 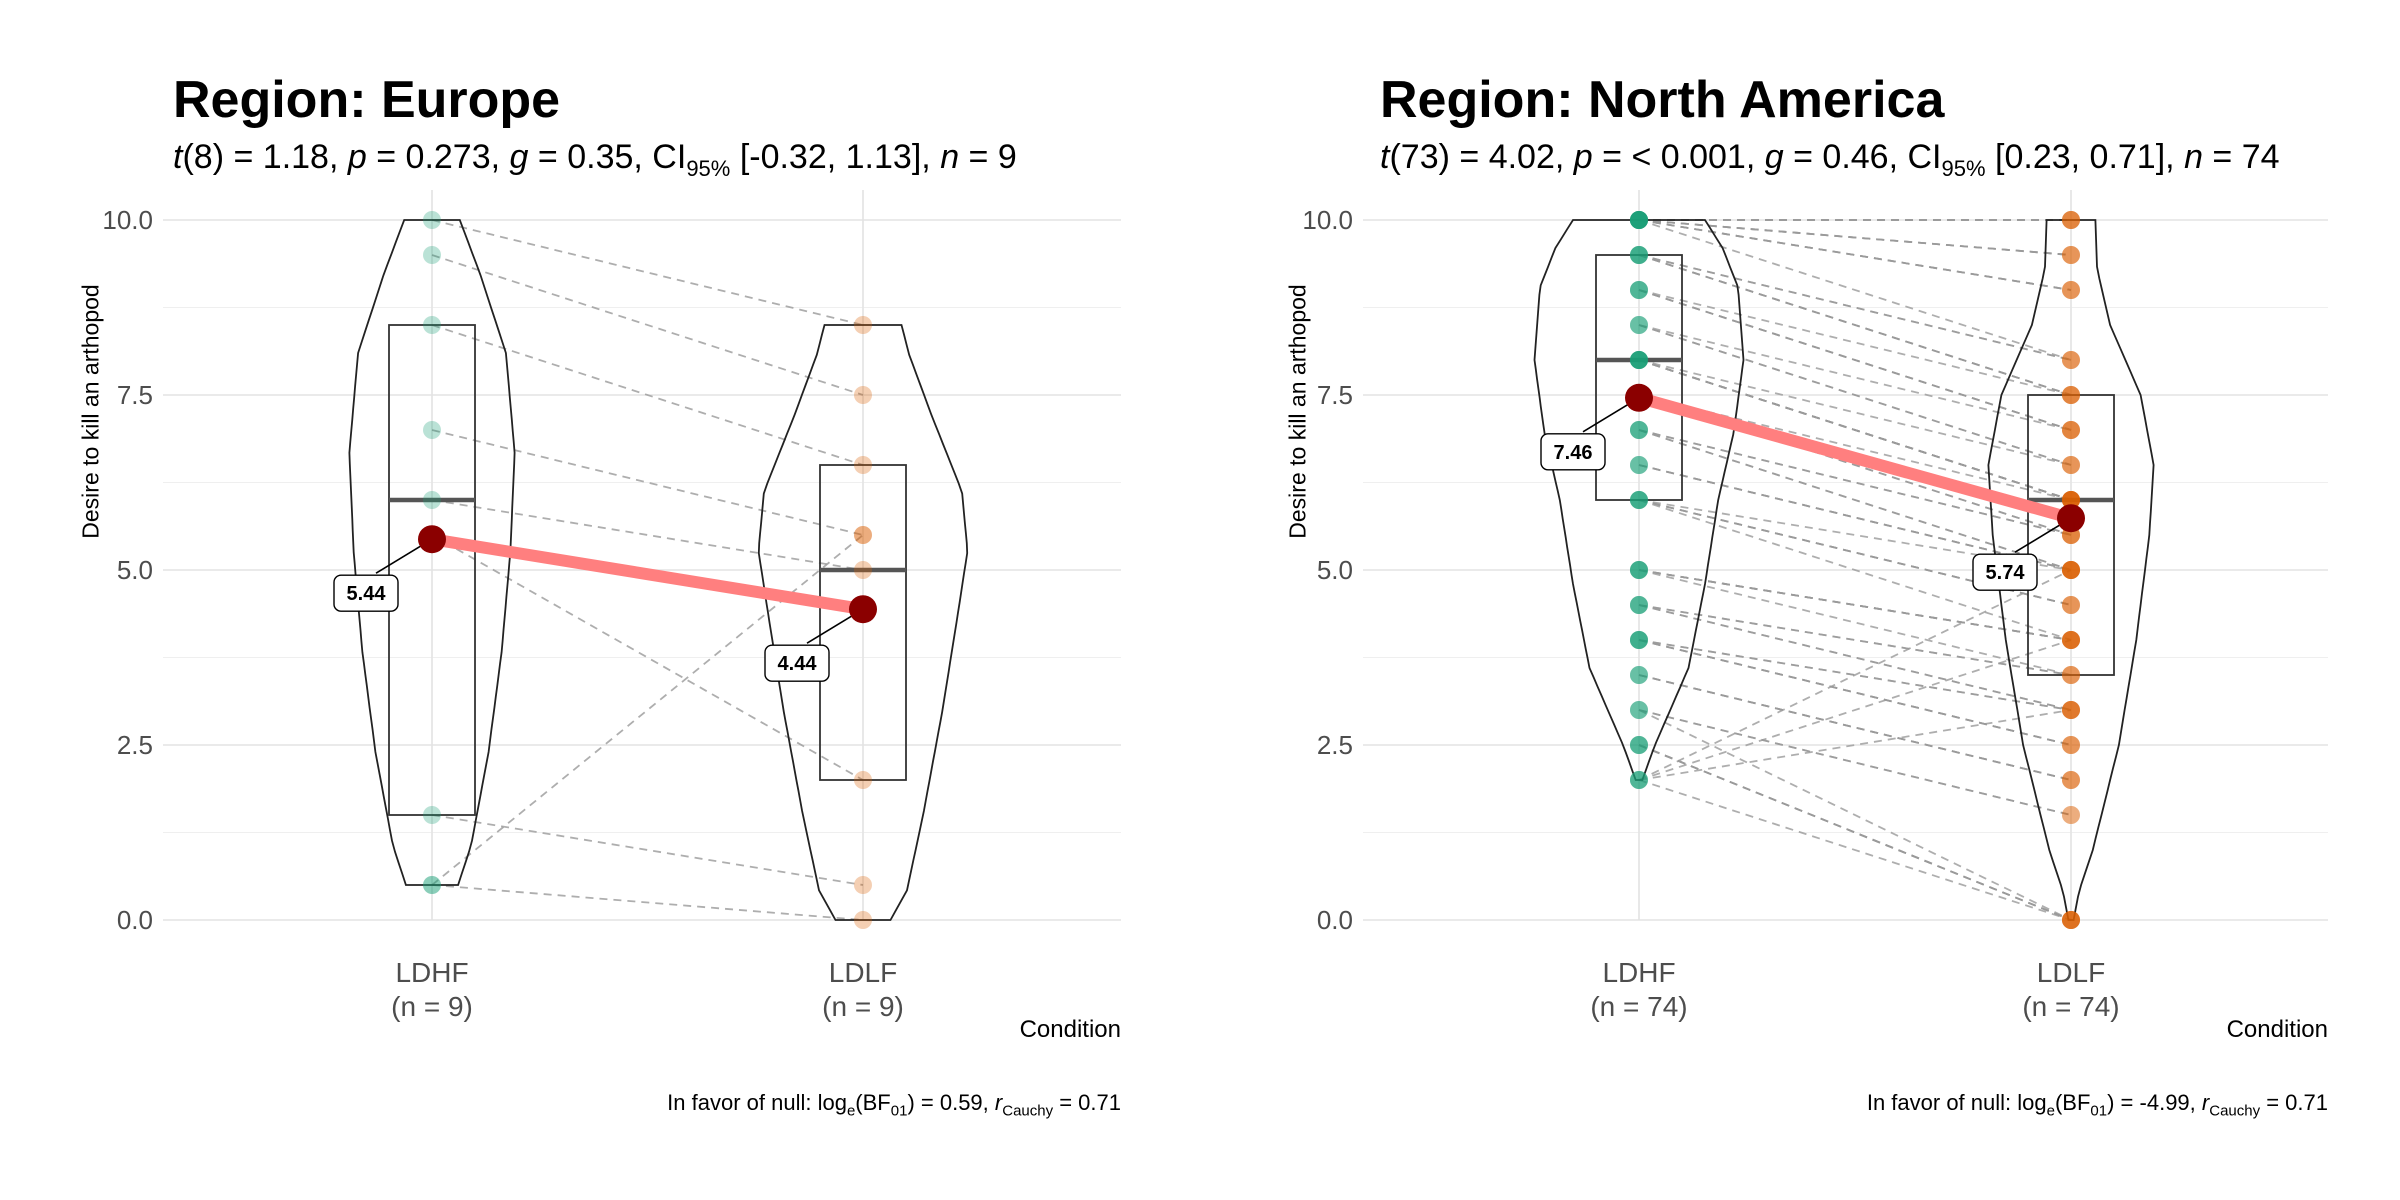 What do you see at coordinates (1007, 157) in the screenshot?
I see `stat-n: 9` at bounding box center [1007, 157].